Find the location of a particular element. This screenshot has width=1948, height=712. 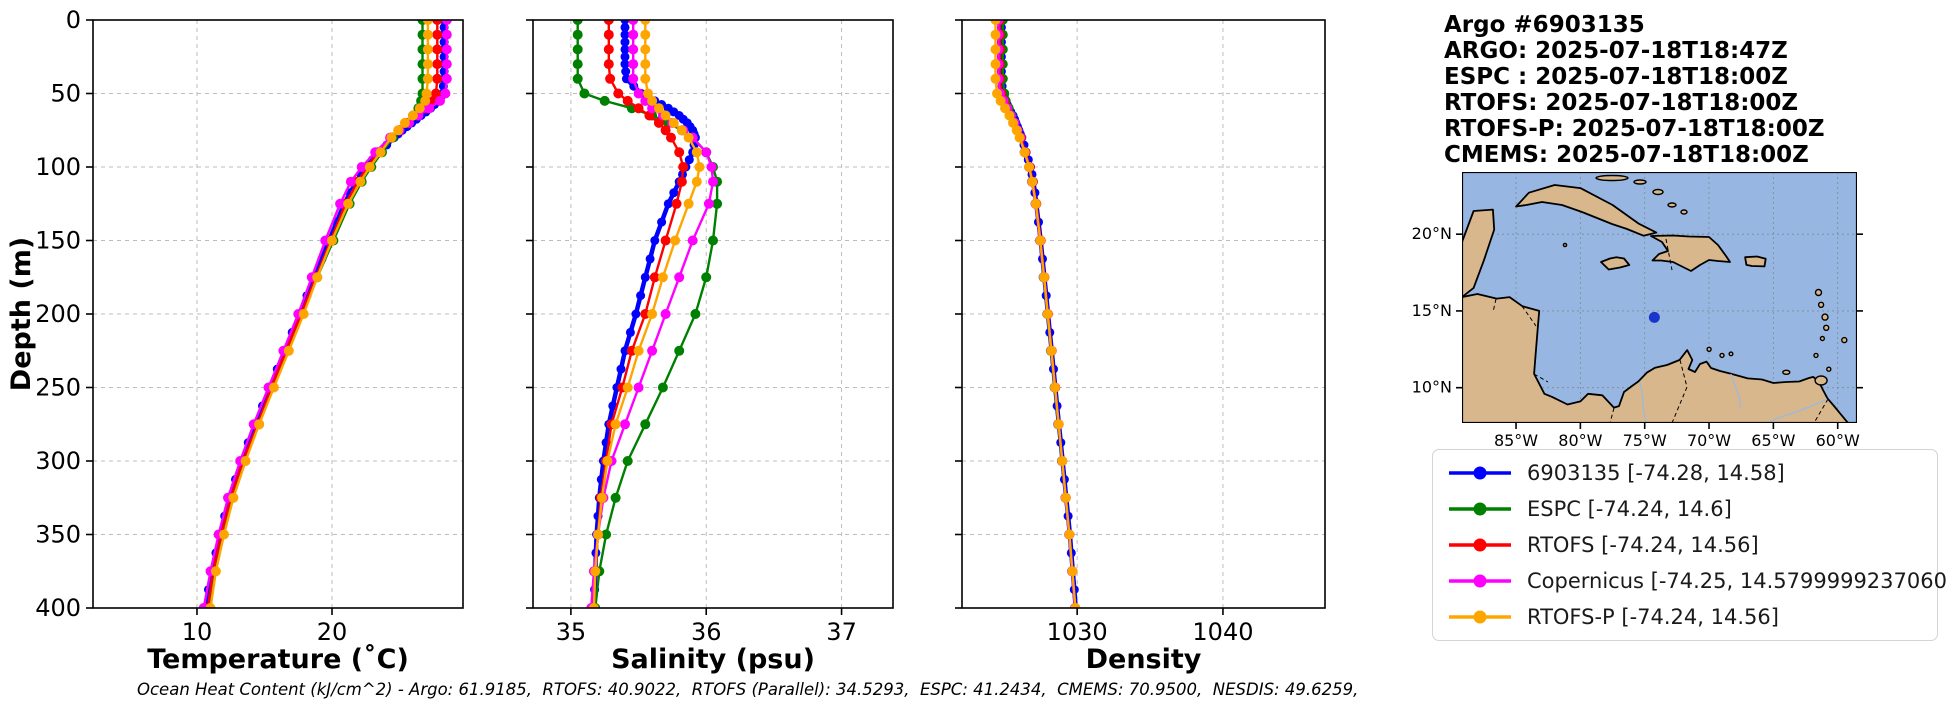

series-RTOFS-temperature is located at coordinates (322, 314).